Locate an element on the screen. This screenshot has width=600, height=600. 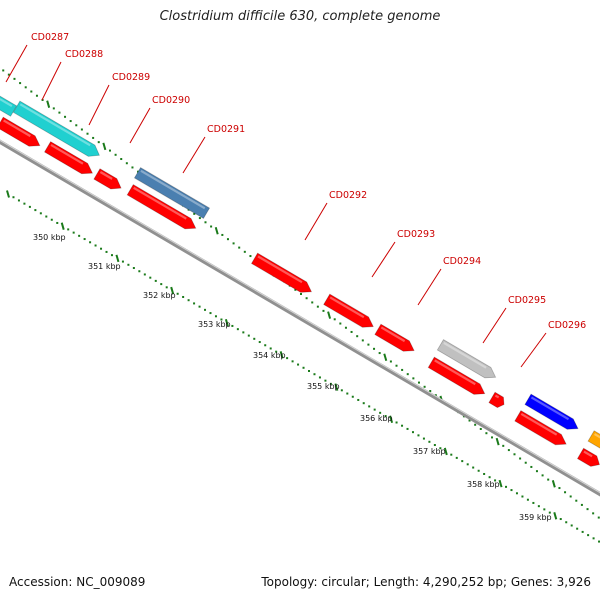
cds-arrow-11-shape is located at coordinates (588, 457).